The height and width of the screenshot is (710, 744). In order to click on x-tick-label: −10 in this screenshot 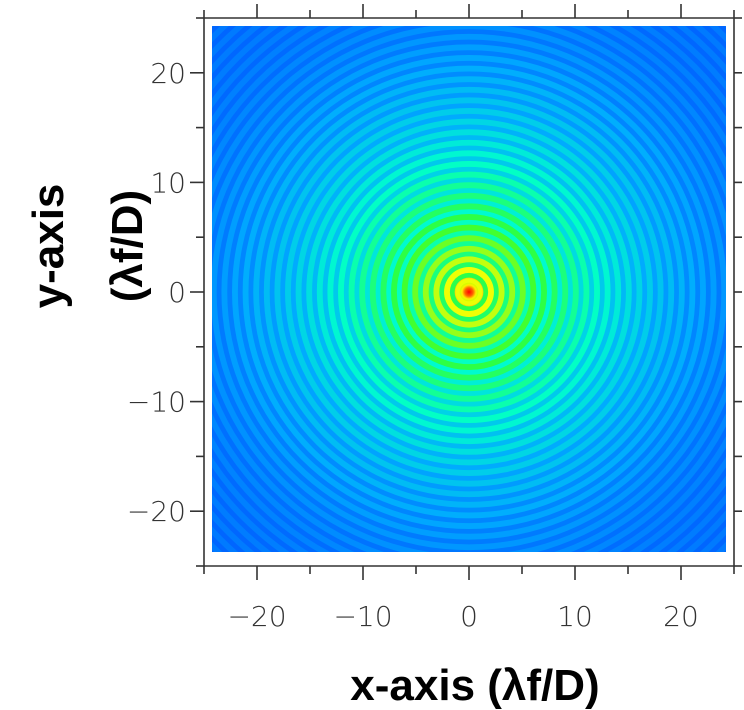, I will do `click(362, 616)`.